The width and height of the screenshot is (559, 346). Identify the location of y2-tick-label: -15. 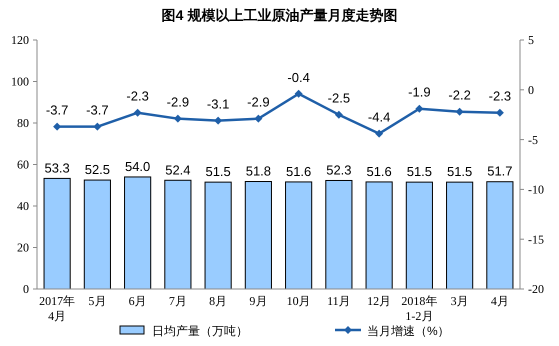
(536, 239).